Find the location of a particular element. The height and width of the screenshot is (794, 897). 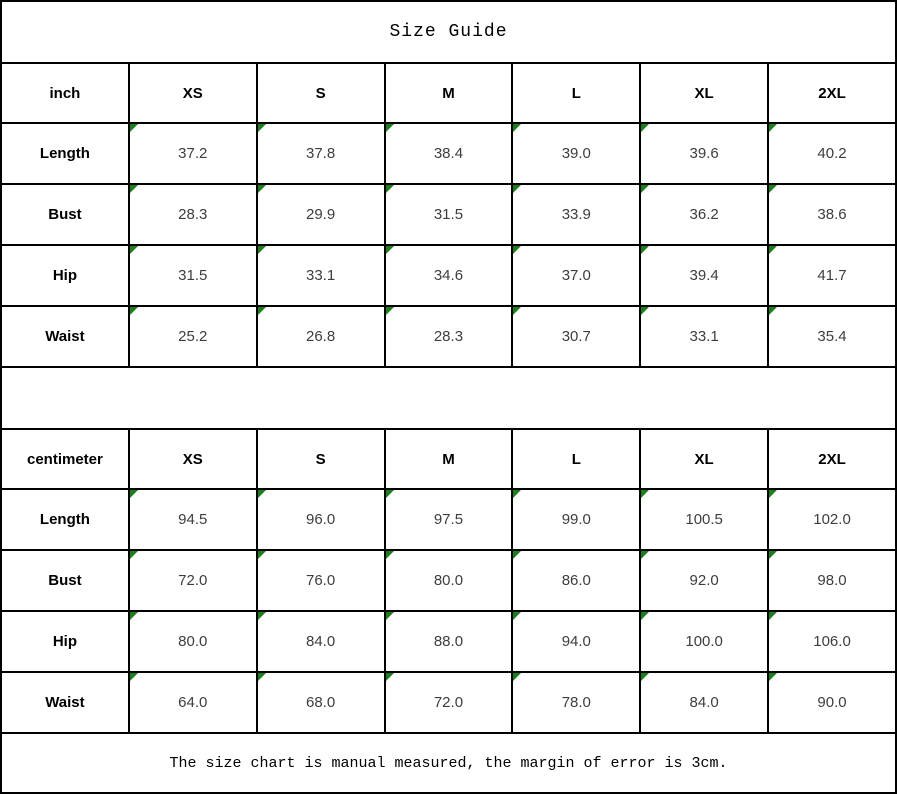

size-value-cell: 33.1 is located at coordinates (320, 275).